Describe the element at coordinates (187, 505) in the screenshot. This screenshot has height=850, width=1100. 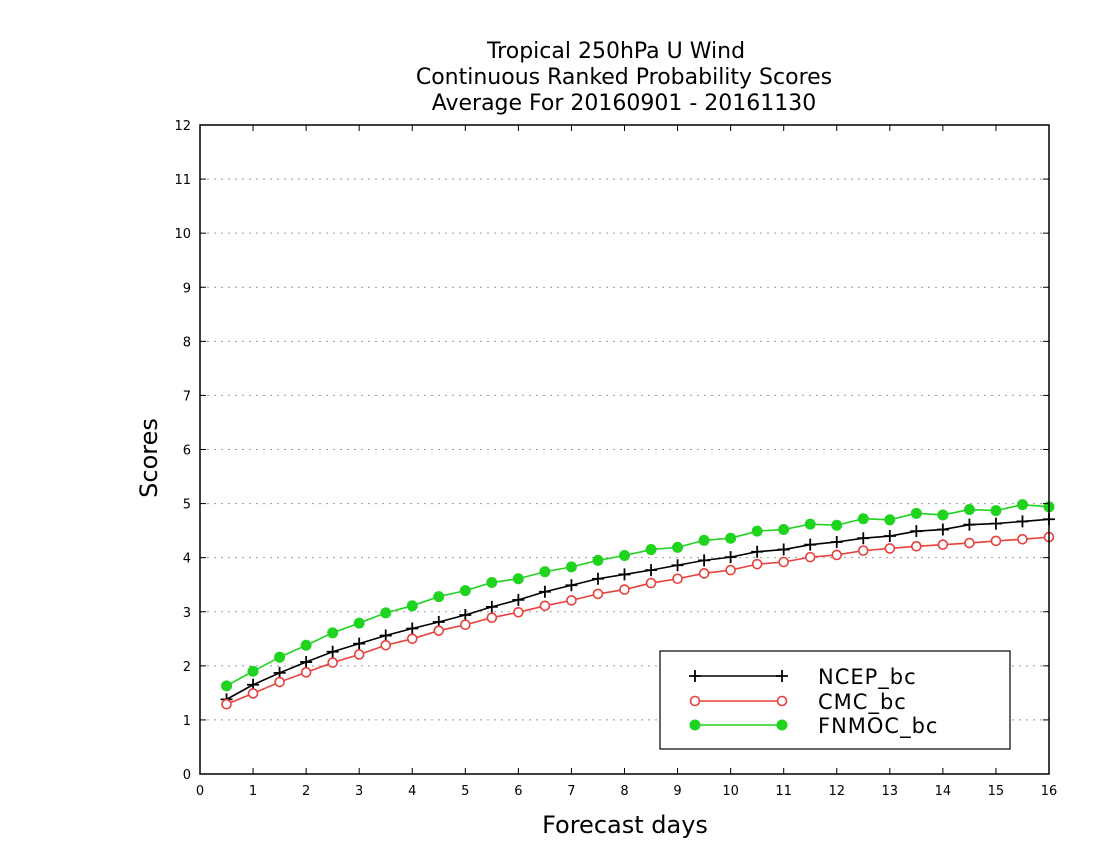
I see `y-tick-label: 5` at that location.